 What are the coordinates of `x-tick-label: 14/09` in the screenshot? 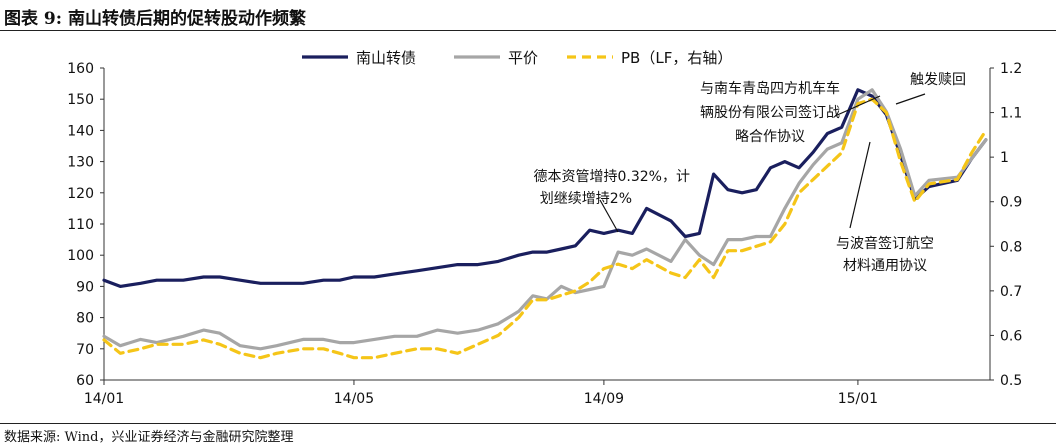 It's located at (604, 399).